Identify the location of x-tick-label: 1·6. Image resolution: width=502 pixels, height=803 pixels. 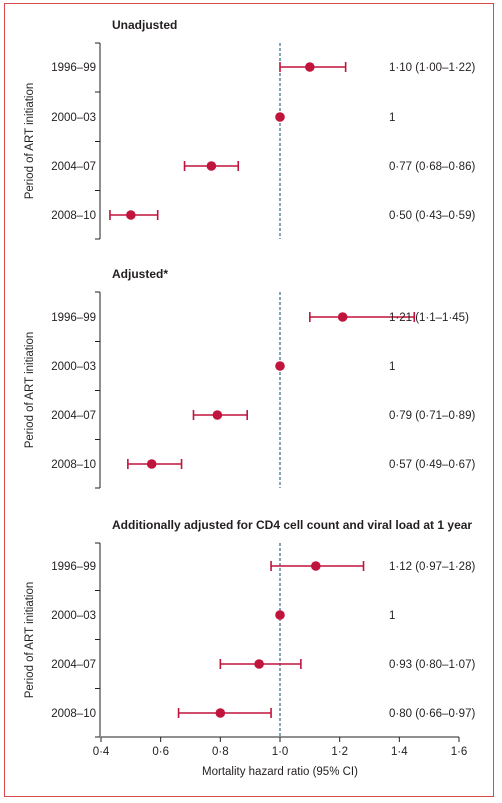
(459, 752).